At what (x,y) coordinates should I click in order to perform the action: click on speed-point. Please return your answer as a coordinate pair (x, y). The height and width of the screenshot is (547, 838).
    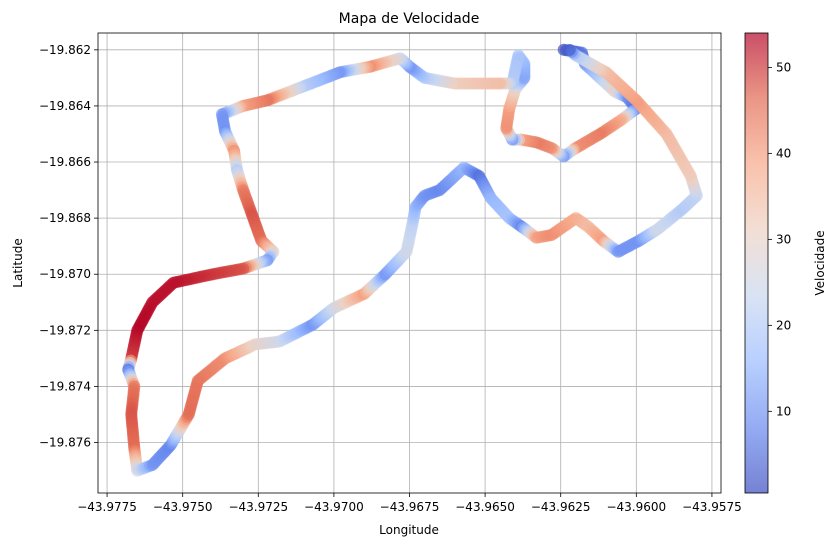
    Looking at the image, I should click on (569, 49).